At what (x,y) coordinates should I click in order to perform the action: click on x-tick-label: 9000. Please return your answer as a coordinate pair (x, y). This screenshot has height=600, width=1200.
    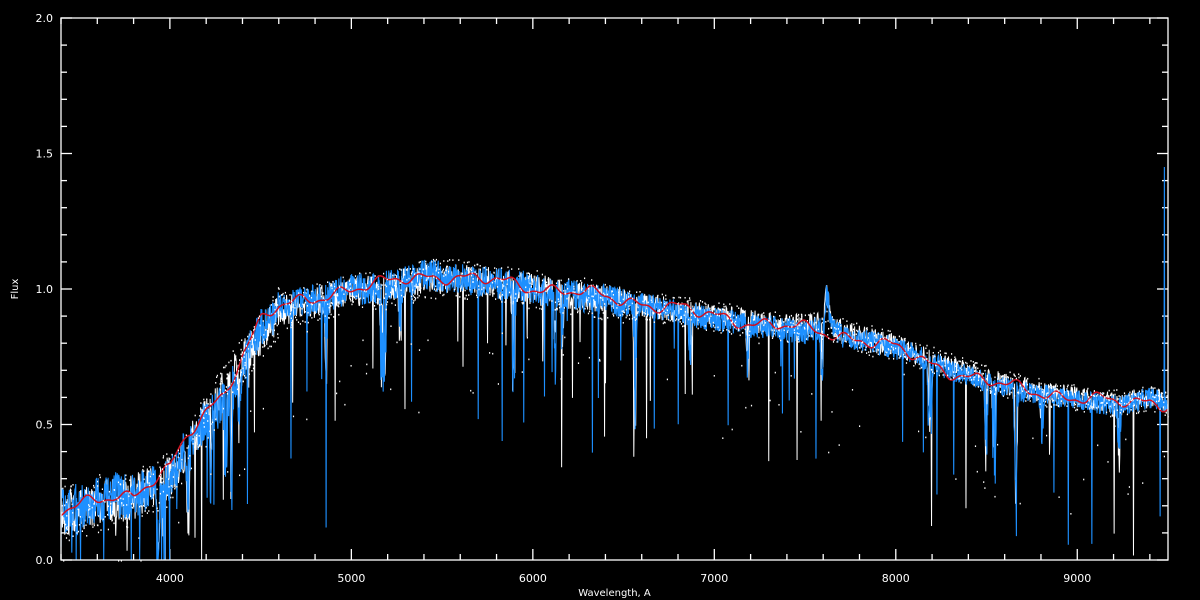
    Looking at the image, I should click on (1077, 578).